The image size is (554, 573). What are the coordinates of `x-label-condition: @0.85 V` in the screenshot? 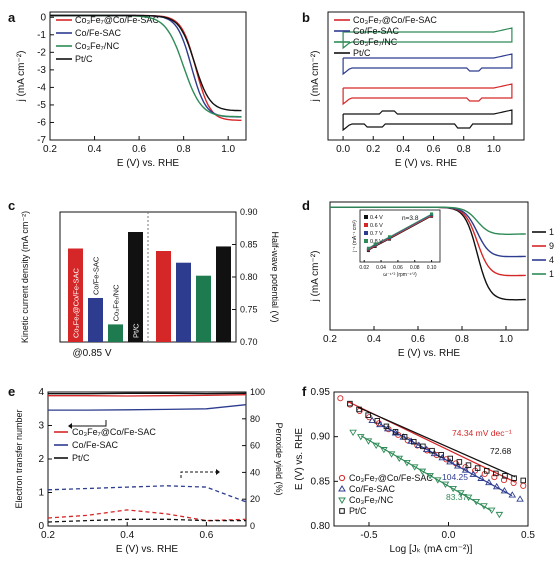 It's located at (91, 353).